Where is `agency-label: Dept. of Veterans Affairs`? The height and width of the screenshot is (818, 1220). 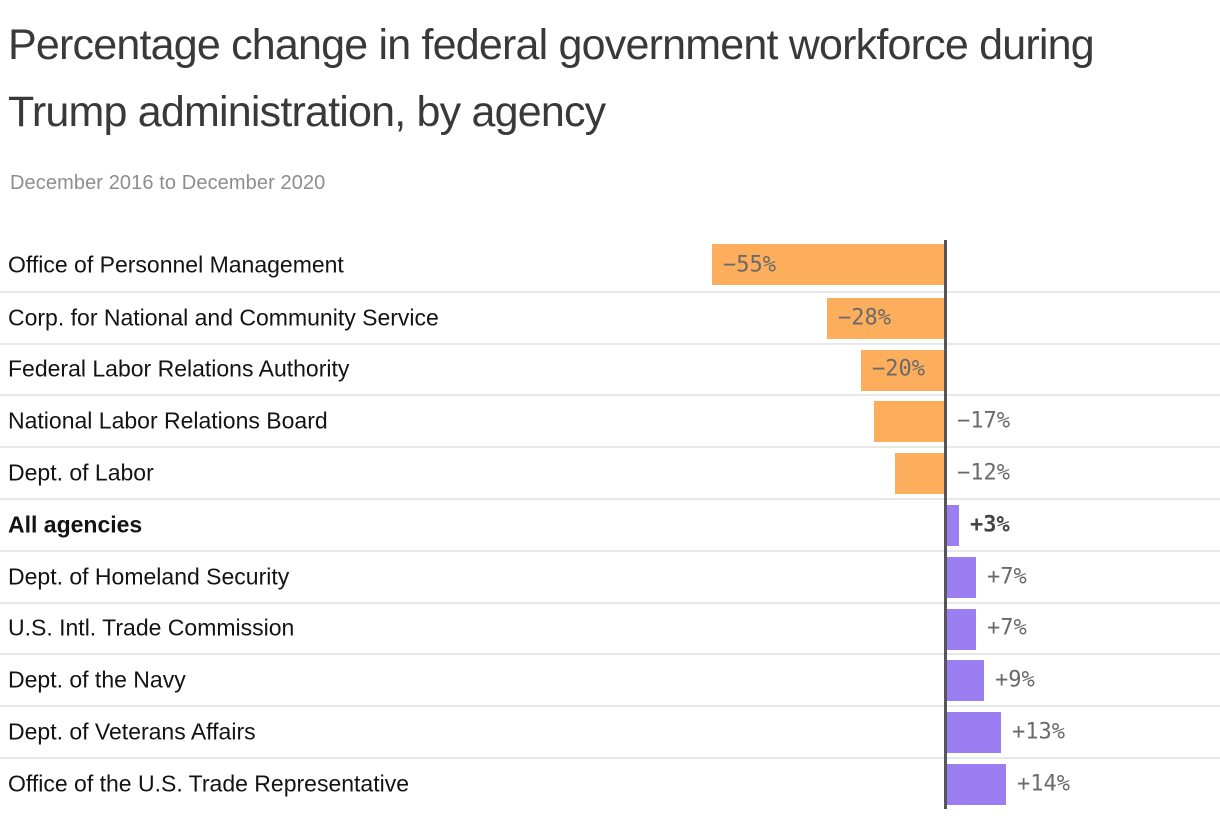 agency-label: Dept. of Veterans Affairs is located at coordinates (132, 731).